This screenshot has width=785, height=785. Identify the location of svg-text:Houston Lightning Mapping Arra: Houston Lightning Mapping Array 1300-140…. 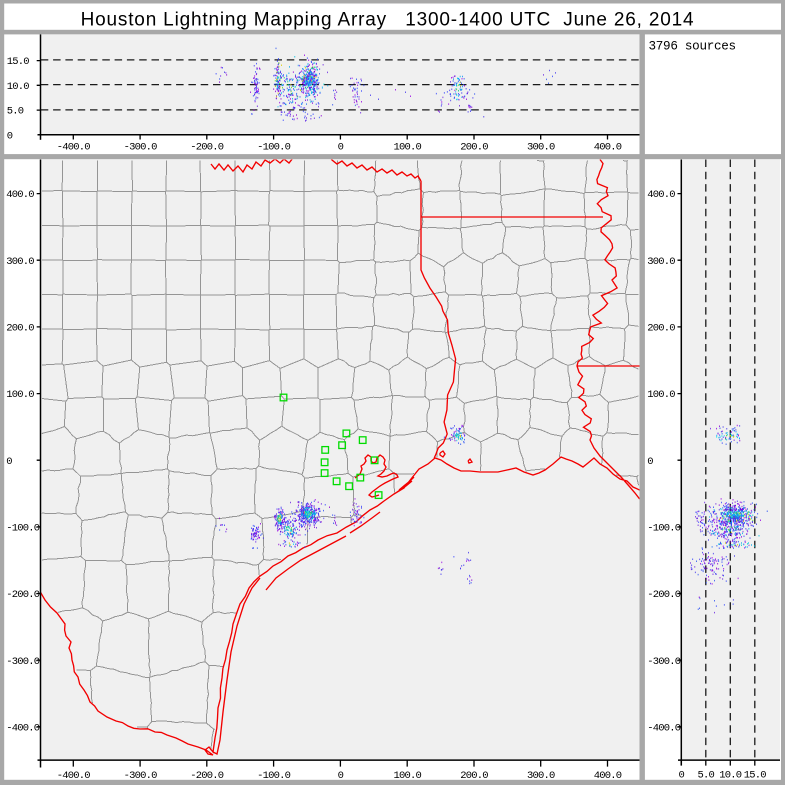
(388, 19).